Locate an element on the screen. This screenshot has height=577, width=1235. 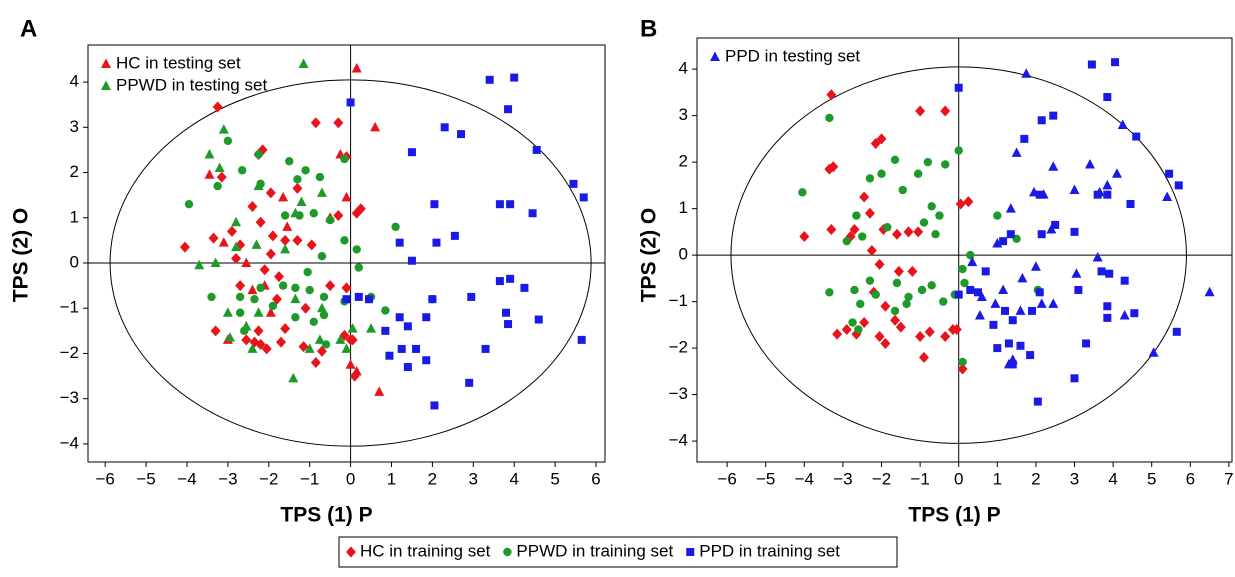
y-tick-label: −4 is located at coordinates (678, 440).